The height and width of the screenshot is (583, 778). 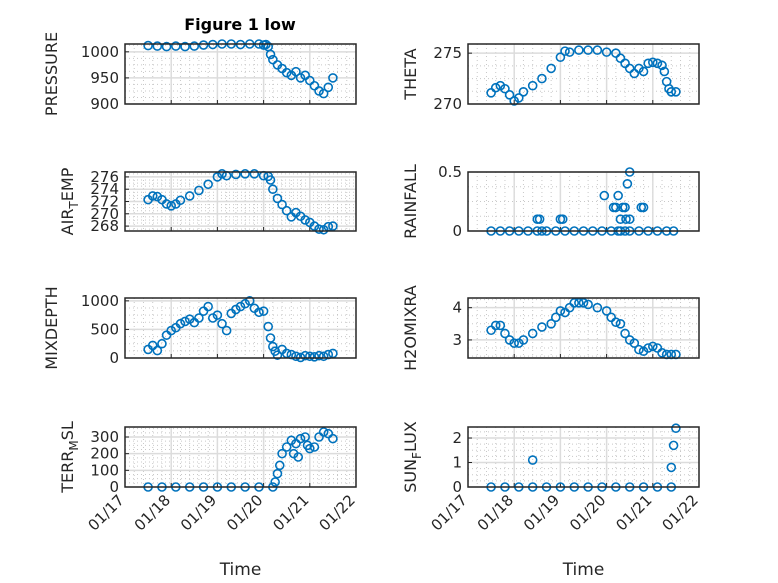 What do you see at coordinates (69, 201) in the screenshot?
I see `y-axis-label: AIRTEMP` at bounding box center [69, 201].